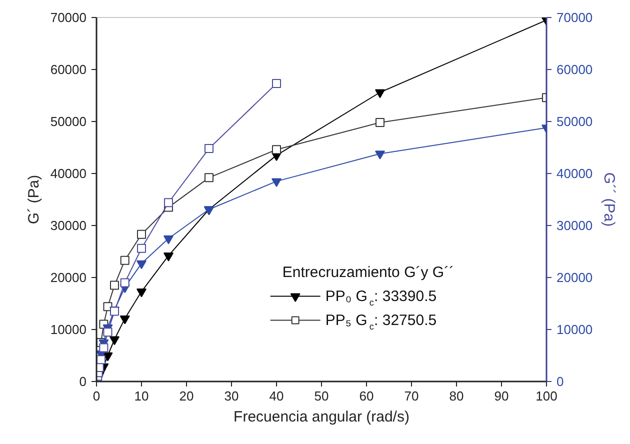 This screenshot has width=630, height=444. Describe the element at coordinates (68, 69) in the screenshot. I see `y-tick-label: 60000` at that location.